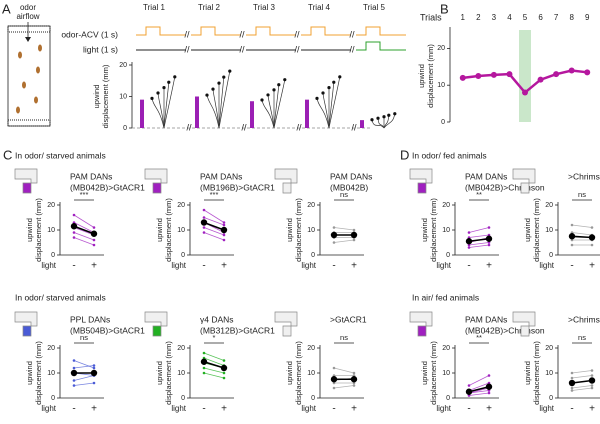  What do you see at coordinates (479, 337) in the screenshot?
I see `significance-label: **` at bounding box center [479, 337].